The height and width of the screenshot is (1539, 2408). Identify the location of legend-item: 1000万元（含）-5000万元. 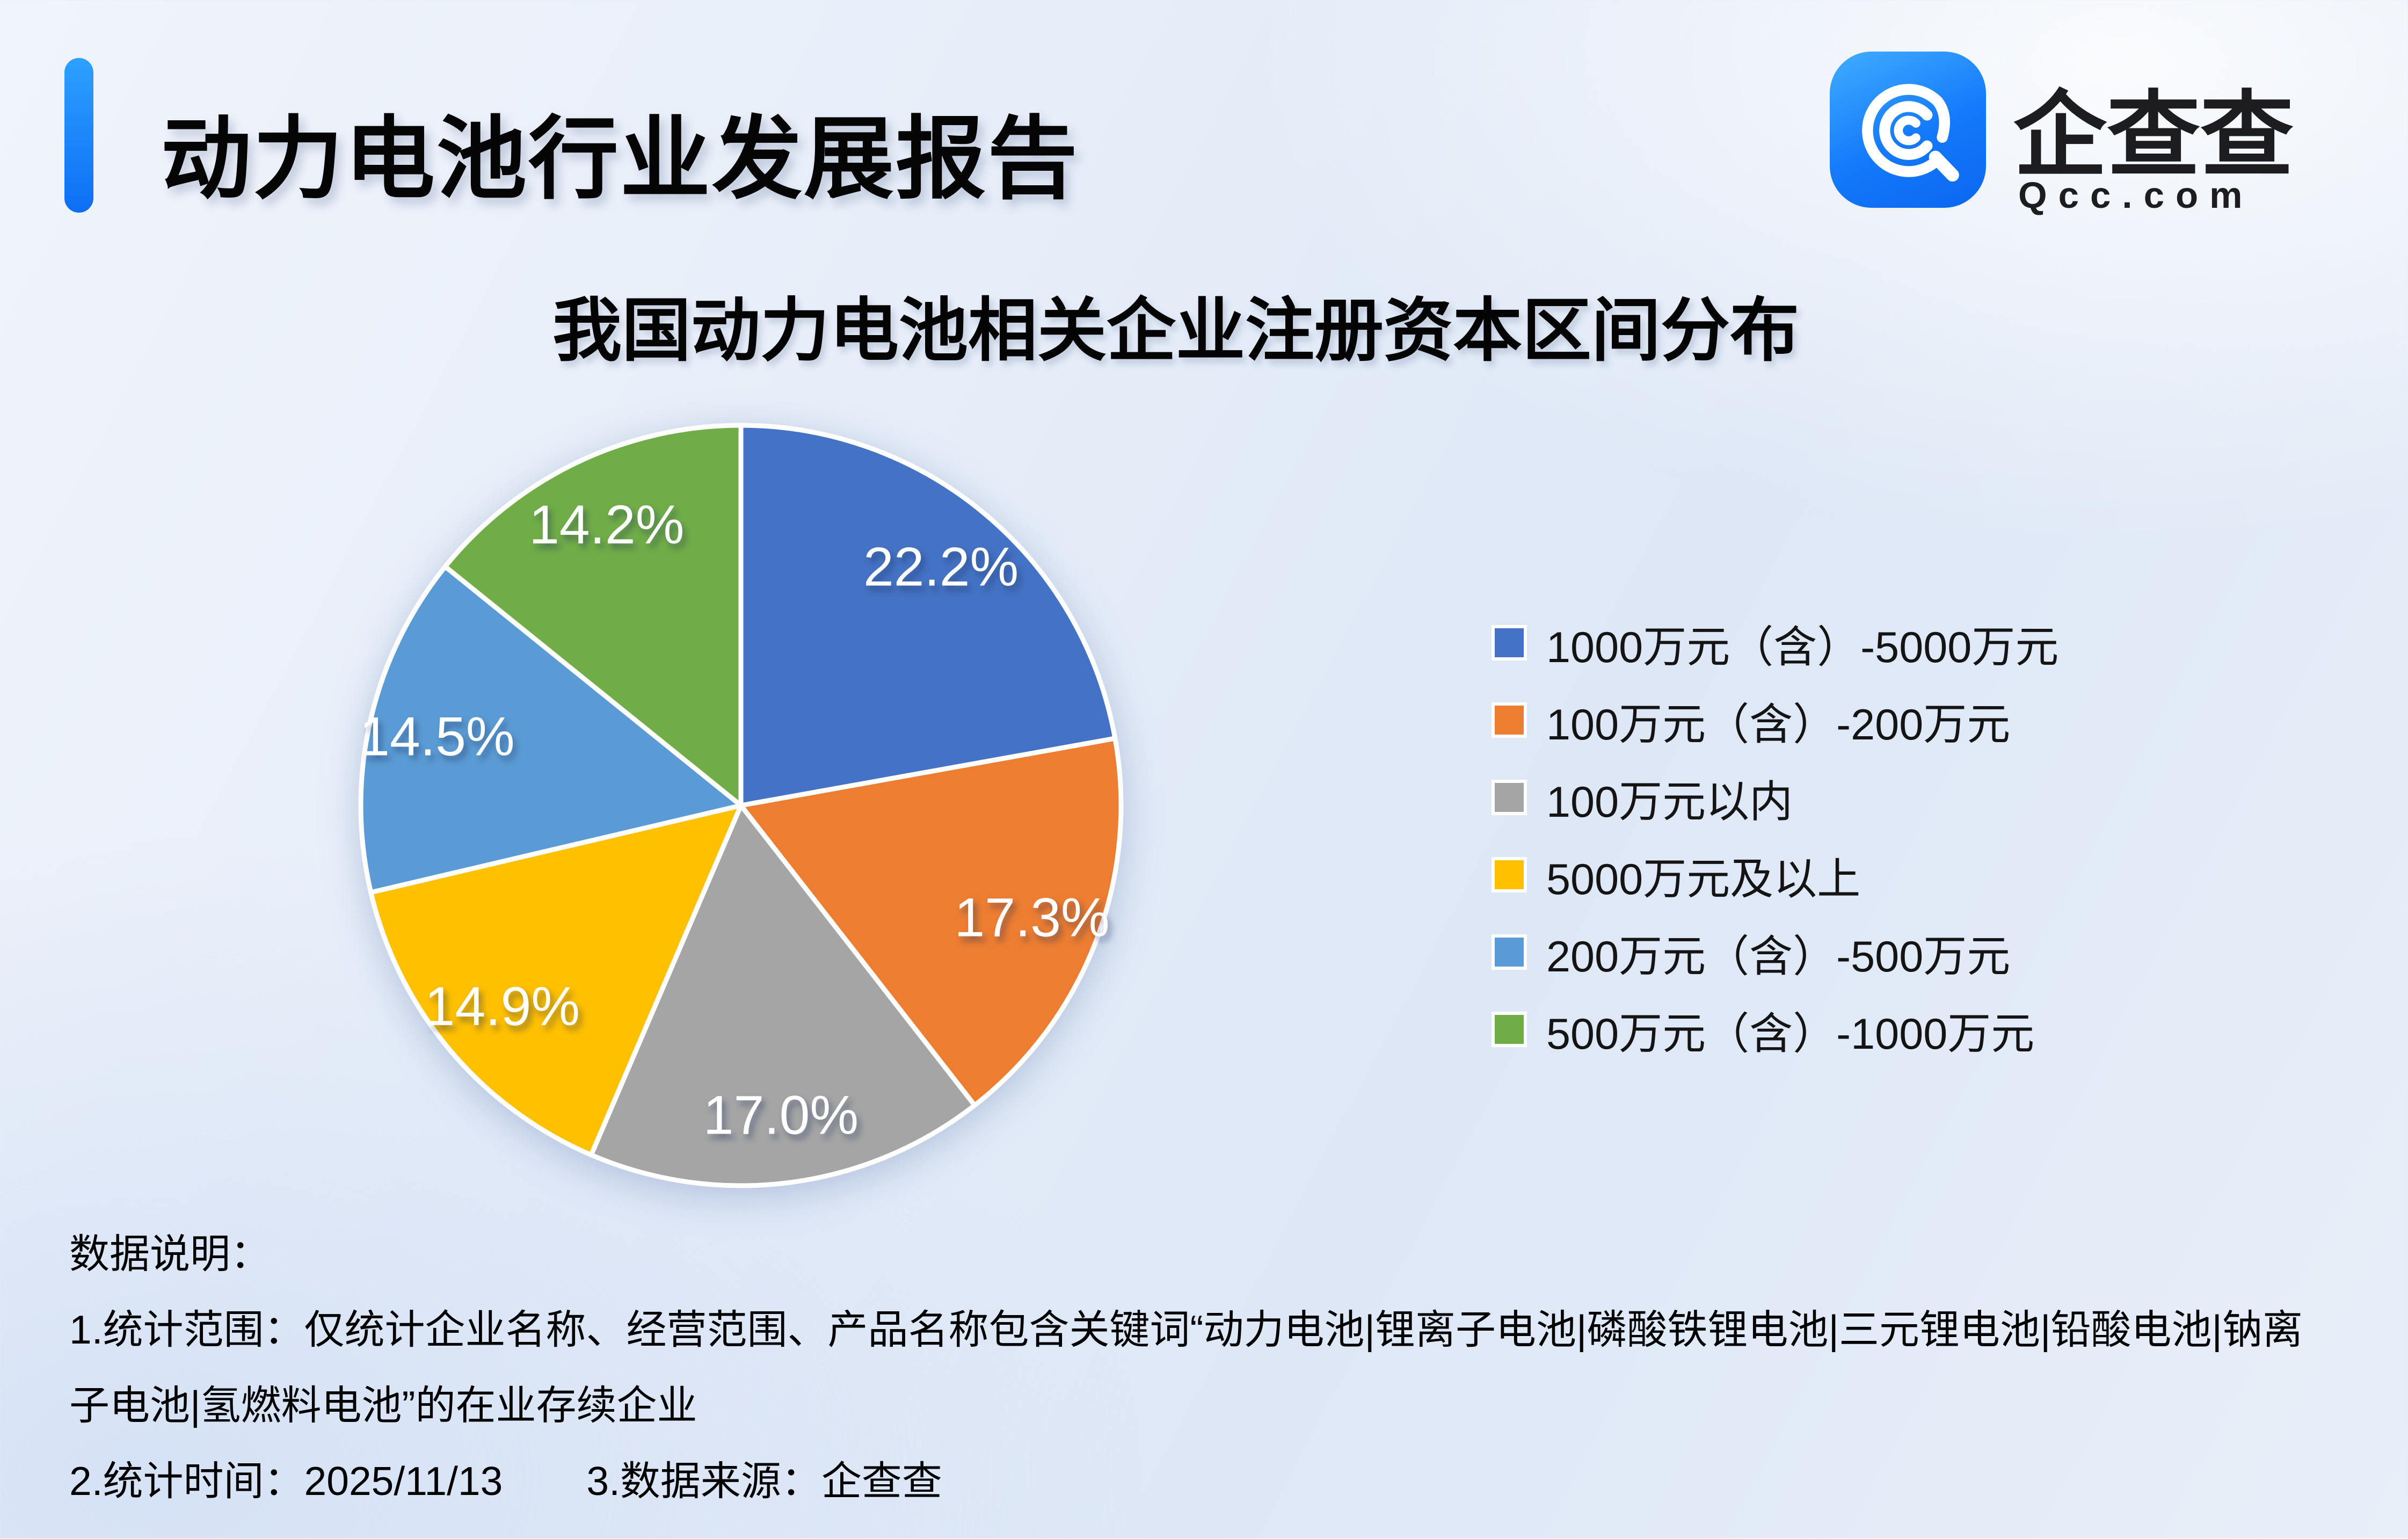
(1775, 645).